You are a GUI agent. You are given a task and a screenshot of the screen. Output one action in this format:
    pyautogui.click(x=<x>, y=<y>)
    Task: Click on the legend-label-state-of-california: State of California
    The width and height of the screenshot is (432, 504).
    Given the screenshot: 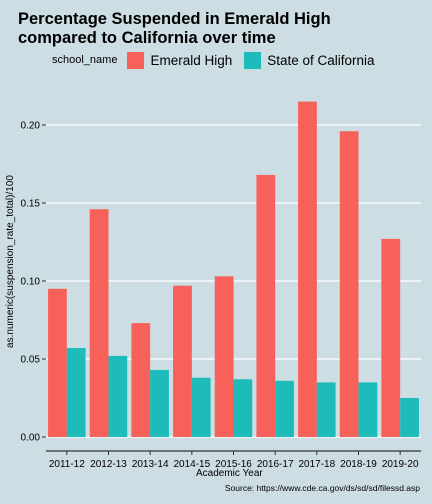 What is the action you would take?
    pyautogui.click(x=321, y=60)
    